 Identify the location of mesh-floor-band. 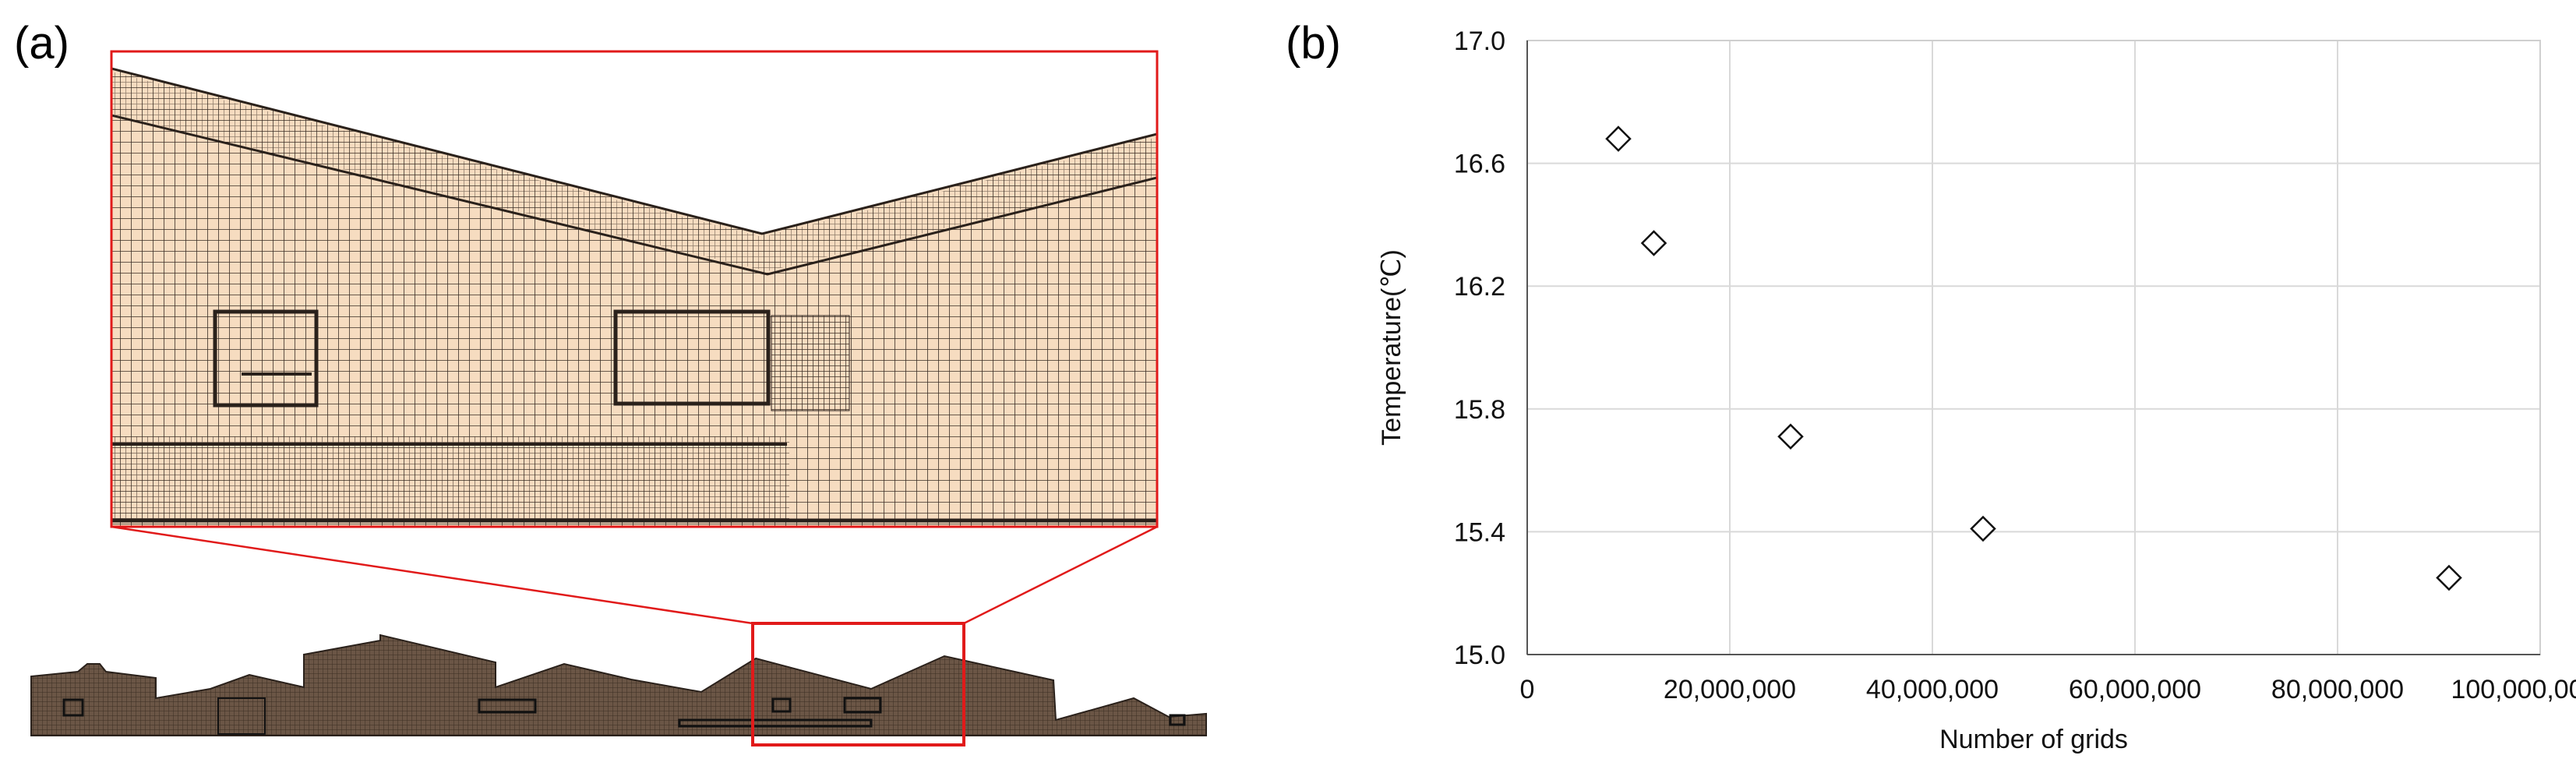
(450, 479).